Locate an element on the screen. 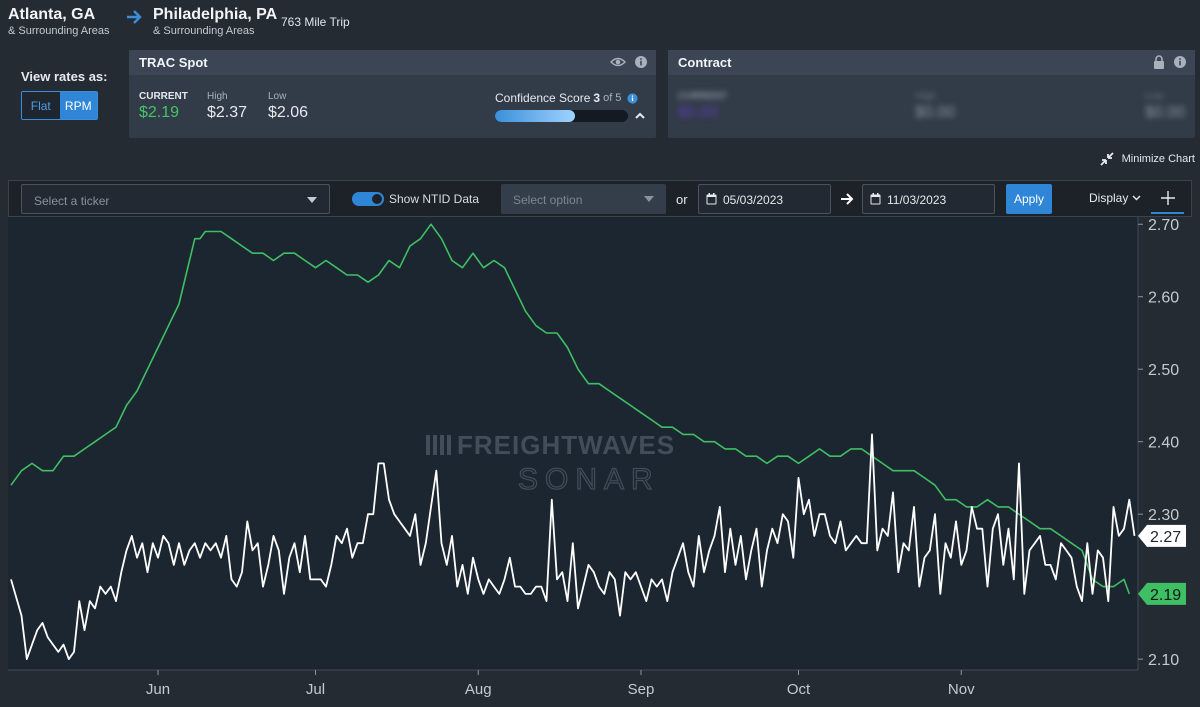  y-tick-label: 2.30 is located at coordinates (1163, 515).